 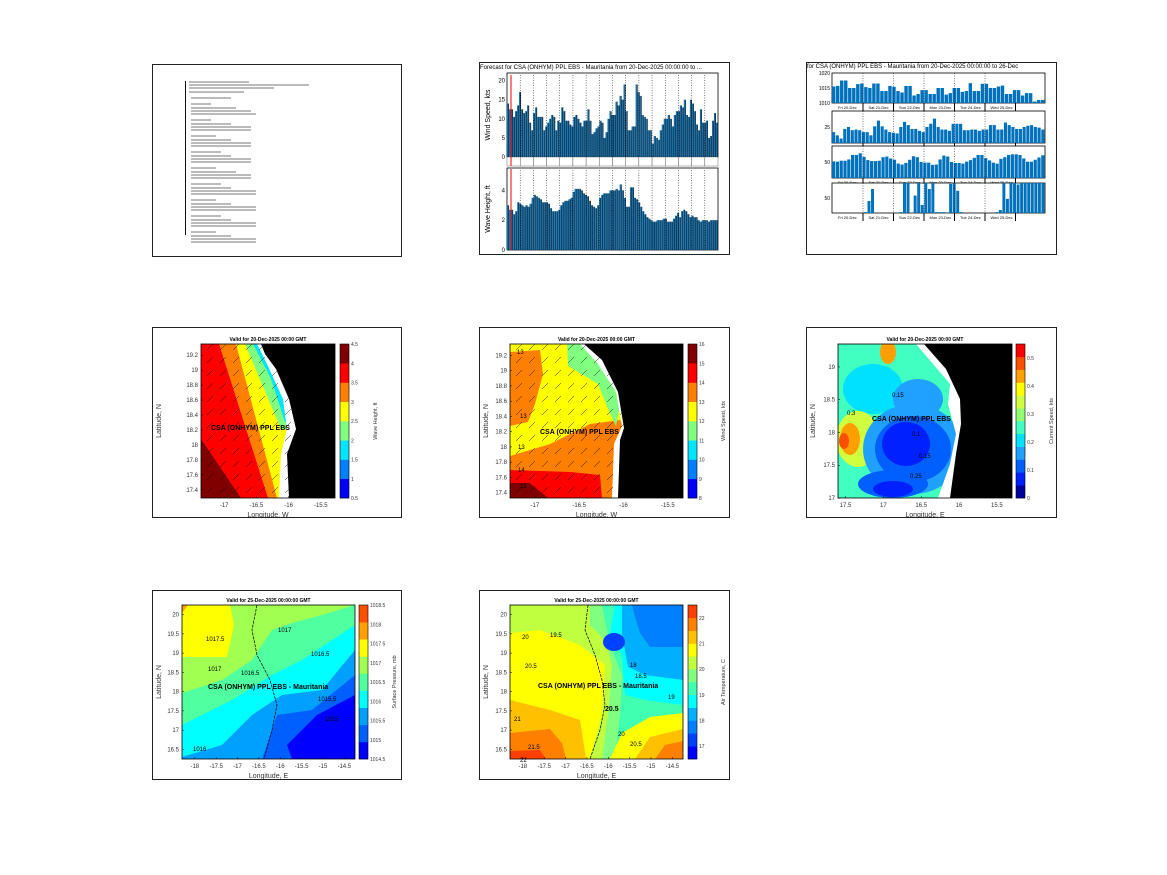 What do you see at coordinates (173, 750) in the screenshot?
I see `y-tick-label: 16.5` at bounding box center [173, 750].